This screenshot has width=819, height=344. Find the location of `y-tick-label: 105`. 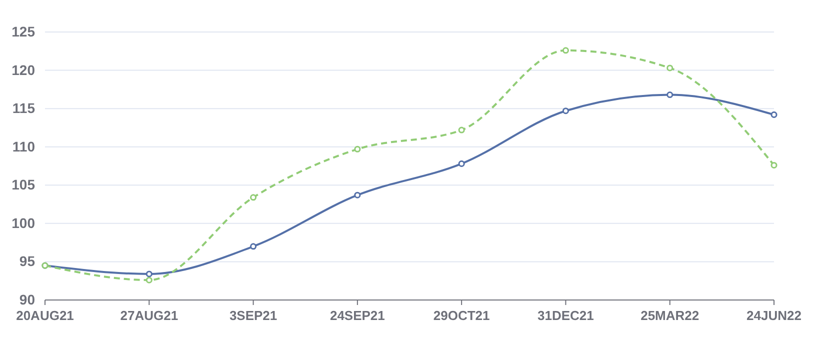

y-tick-label: 105 is located at coordinates (24, 184).